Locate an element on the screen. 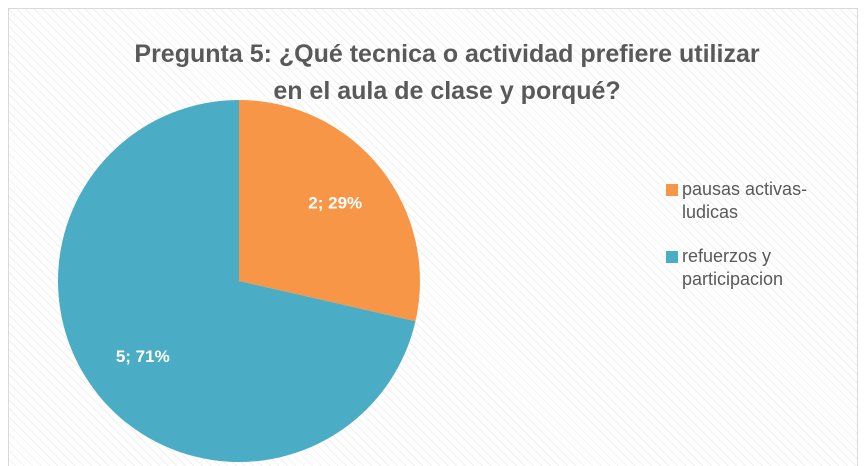 The image size is (868, 466). data-label: 2; 29% is located at coordinates (335, 203).